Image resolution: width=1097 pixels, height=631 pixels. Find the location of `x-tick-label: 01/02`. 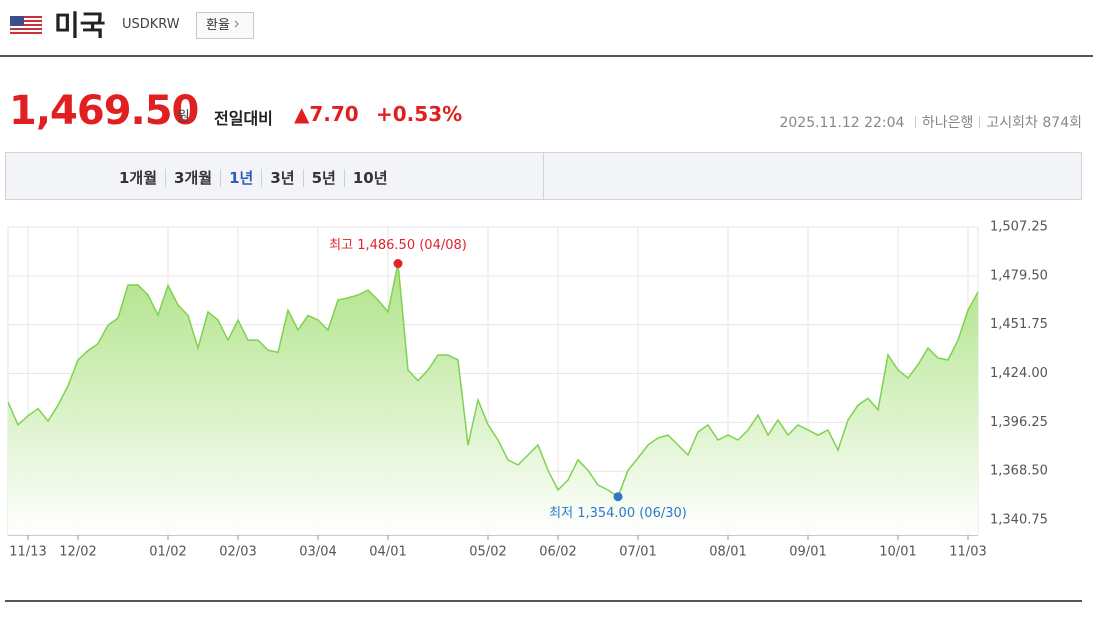

x-tick-label: 01/02 is located at coordinates (167, 552).